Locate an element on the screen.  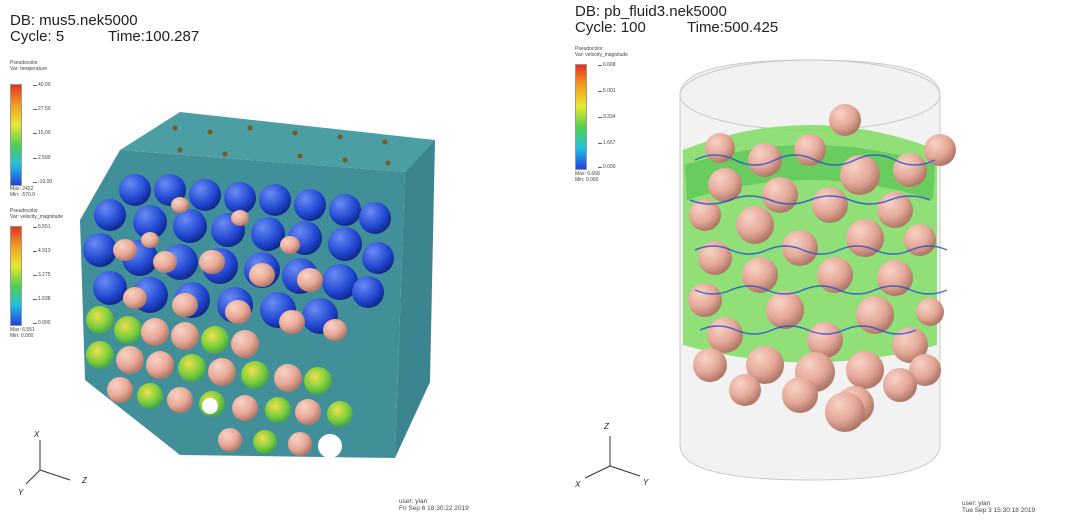
left-velocity-legend: Pseudocolor Var: velocity_magnitude is located at coordinates (36, 214).